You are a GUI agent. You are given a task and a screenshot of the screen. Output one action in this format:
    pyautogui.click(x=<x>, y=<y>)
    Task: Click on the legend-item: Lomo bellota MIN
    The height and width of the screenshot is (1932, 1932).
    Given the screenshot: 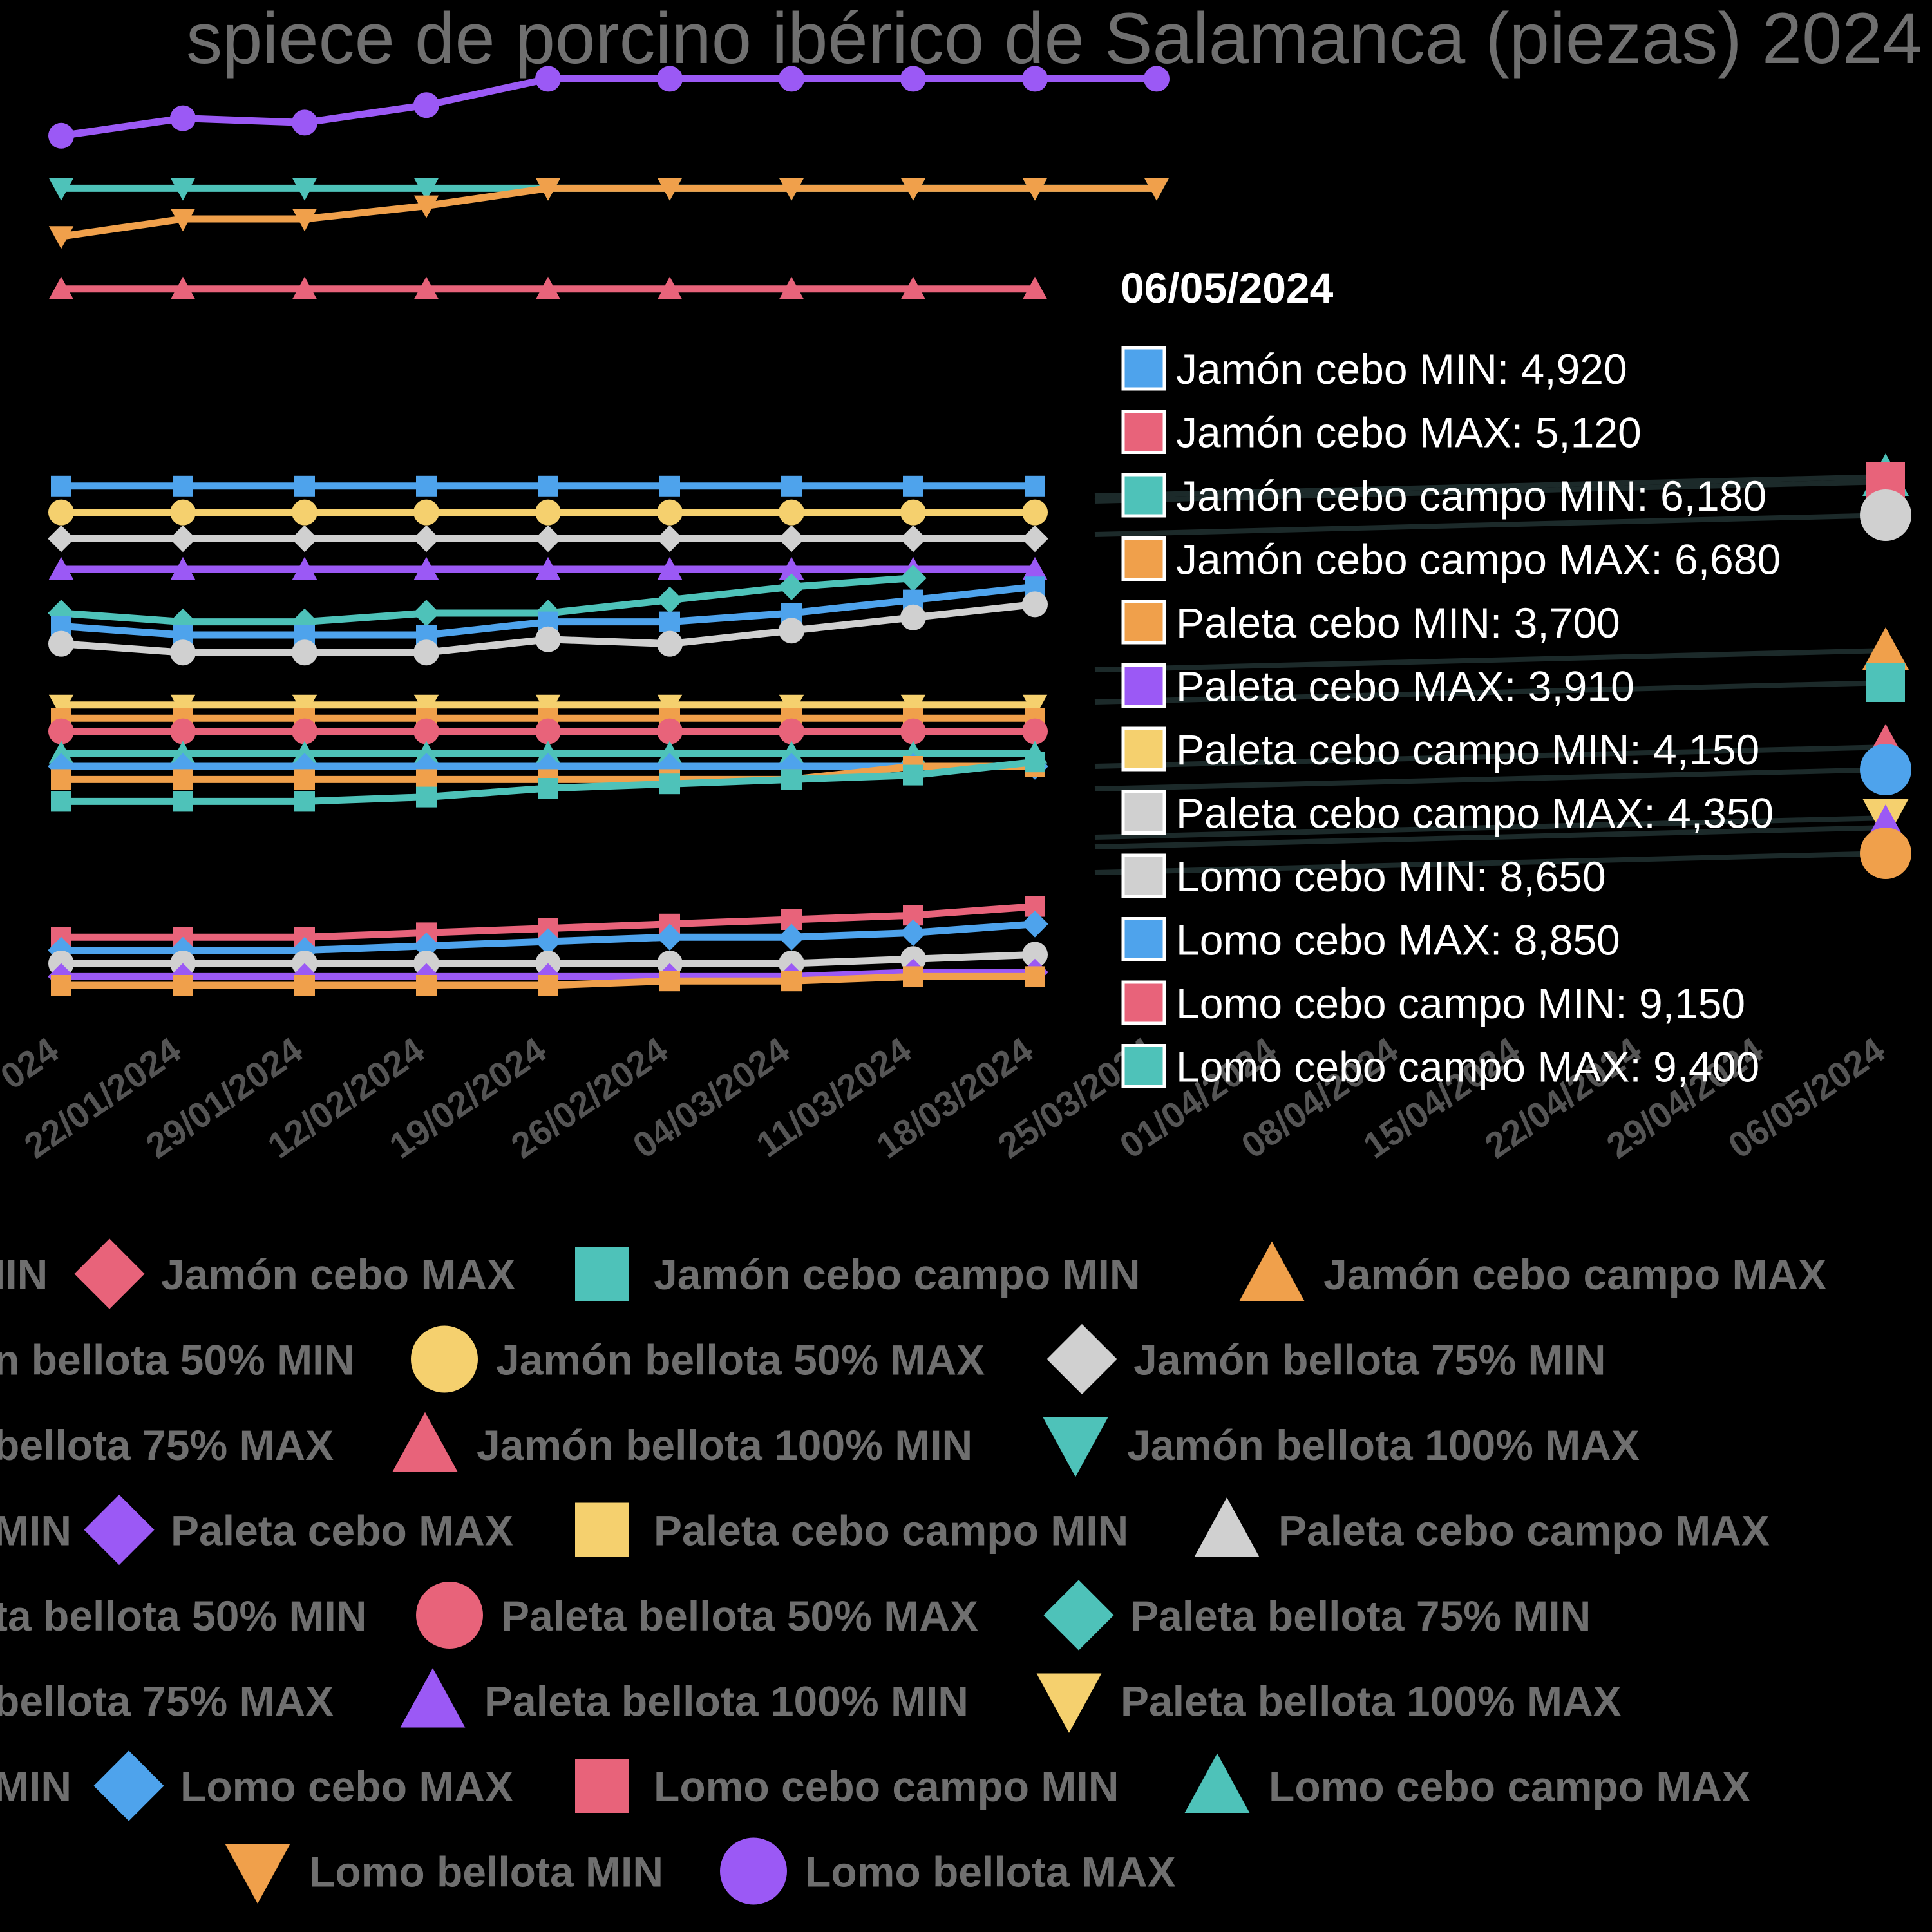 What is the action you would take?
    pyautogui.click(x=444, y=1874)
    